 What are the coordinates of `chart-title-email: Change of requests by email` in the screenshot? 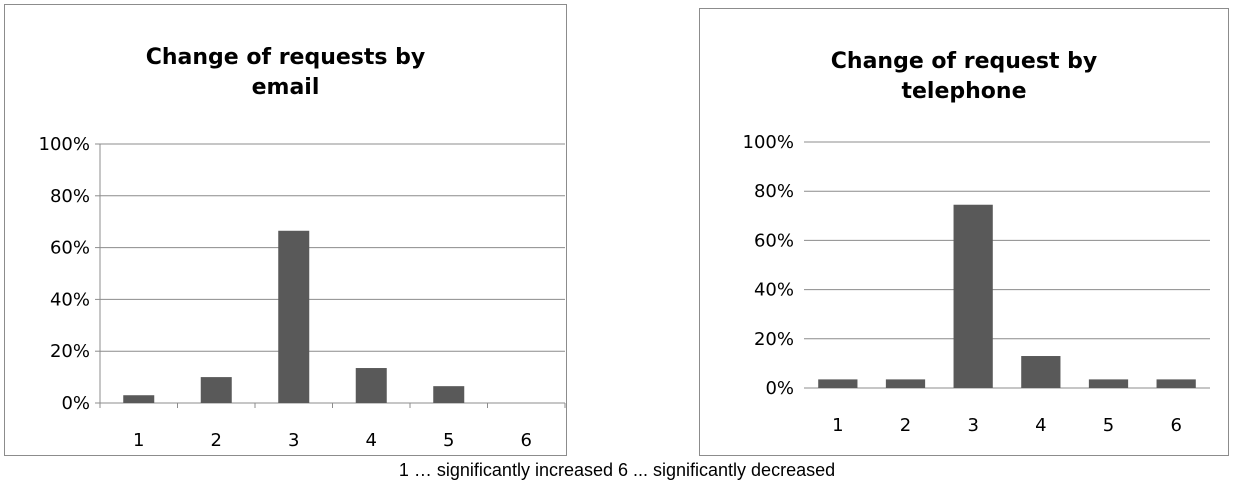 It's located at (285, 72).